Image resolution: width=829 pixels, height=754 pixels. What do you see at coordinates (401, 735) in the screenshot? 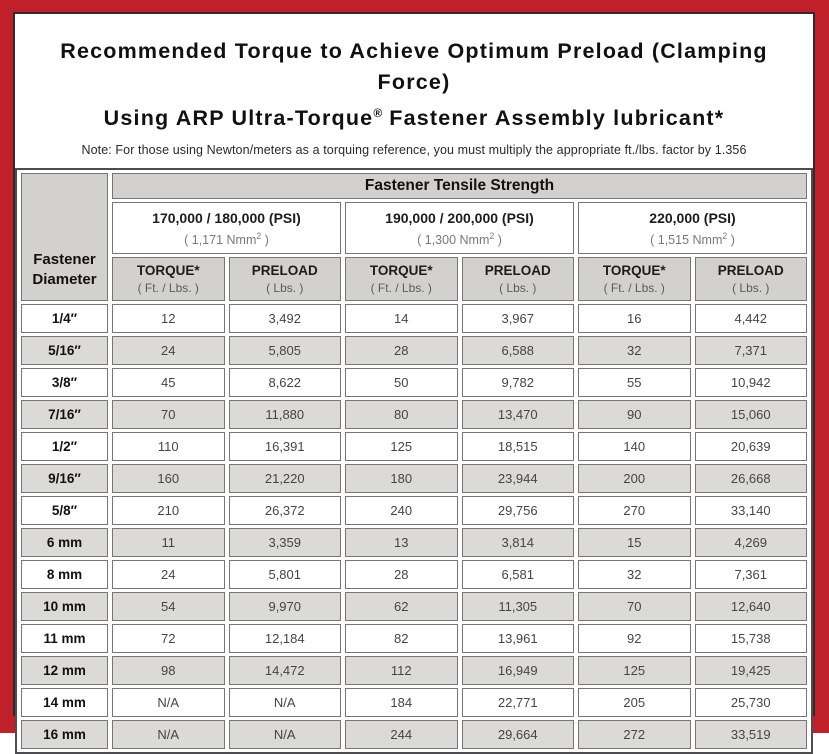
I see `cell-value: 244` at bounding box center [401, 735].